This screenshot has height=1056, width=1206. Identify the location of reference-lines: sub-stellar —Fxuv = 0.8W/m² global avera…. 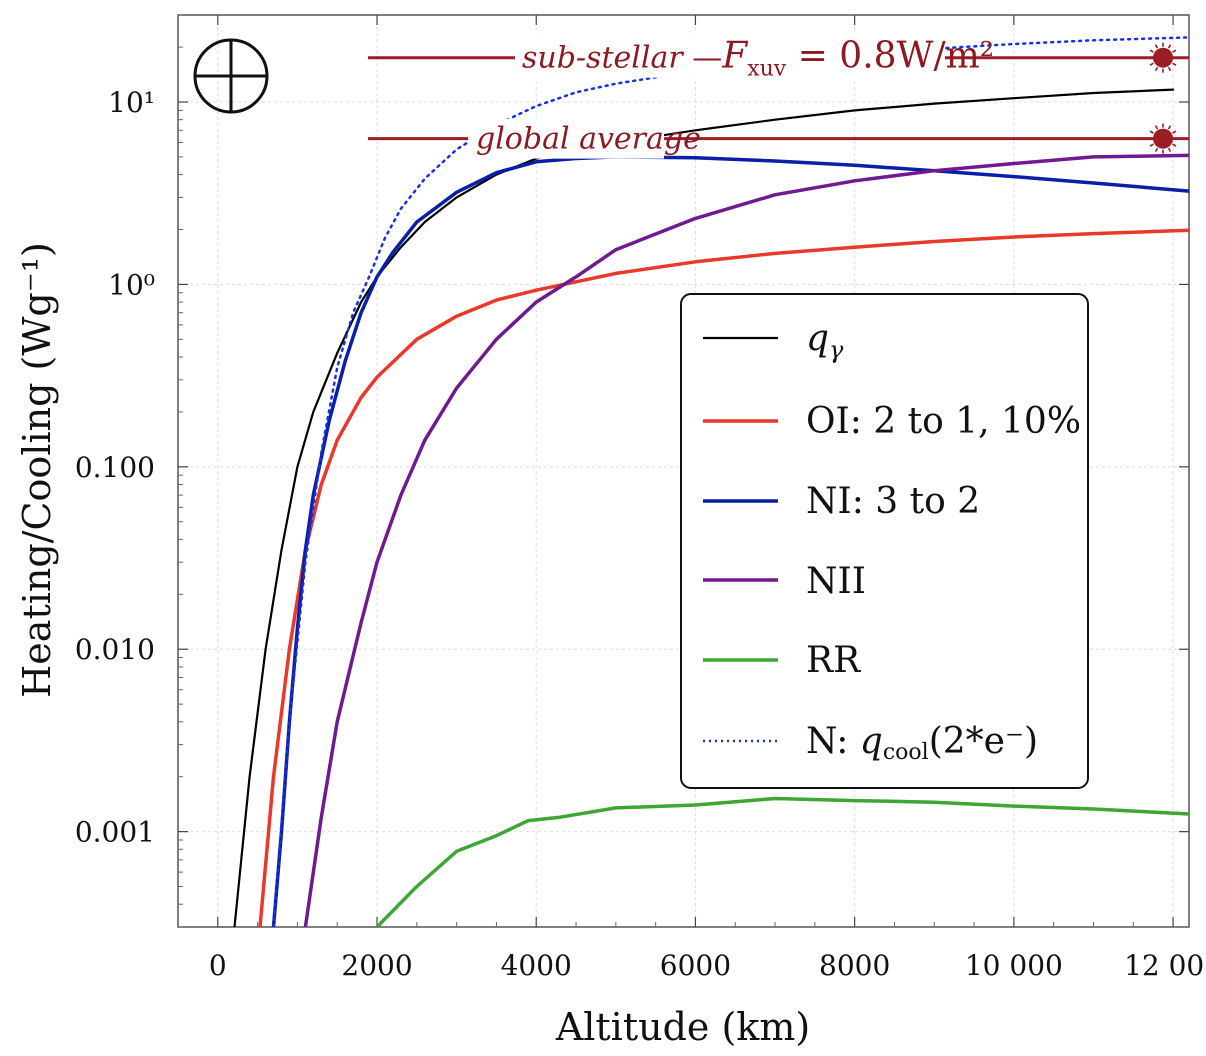
(778, 96).